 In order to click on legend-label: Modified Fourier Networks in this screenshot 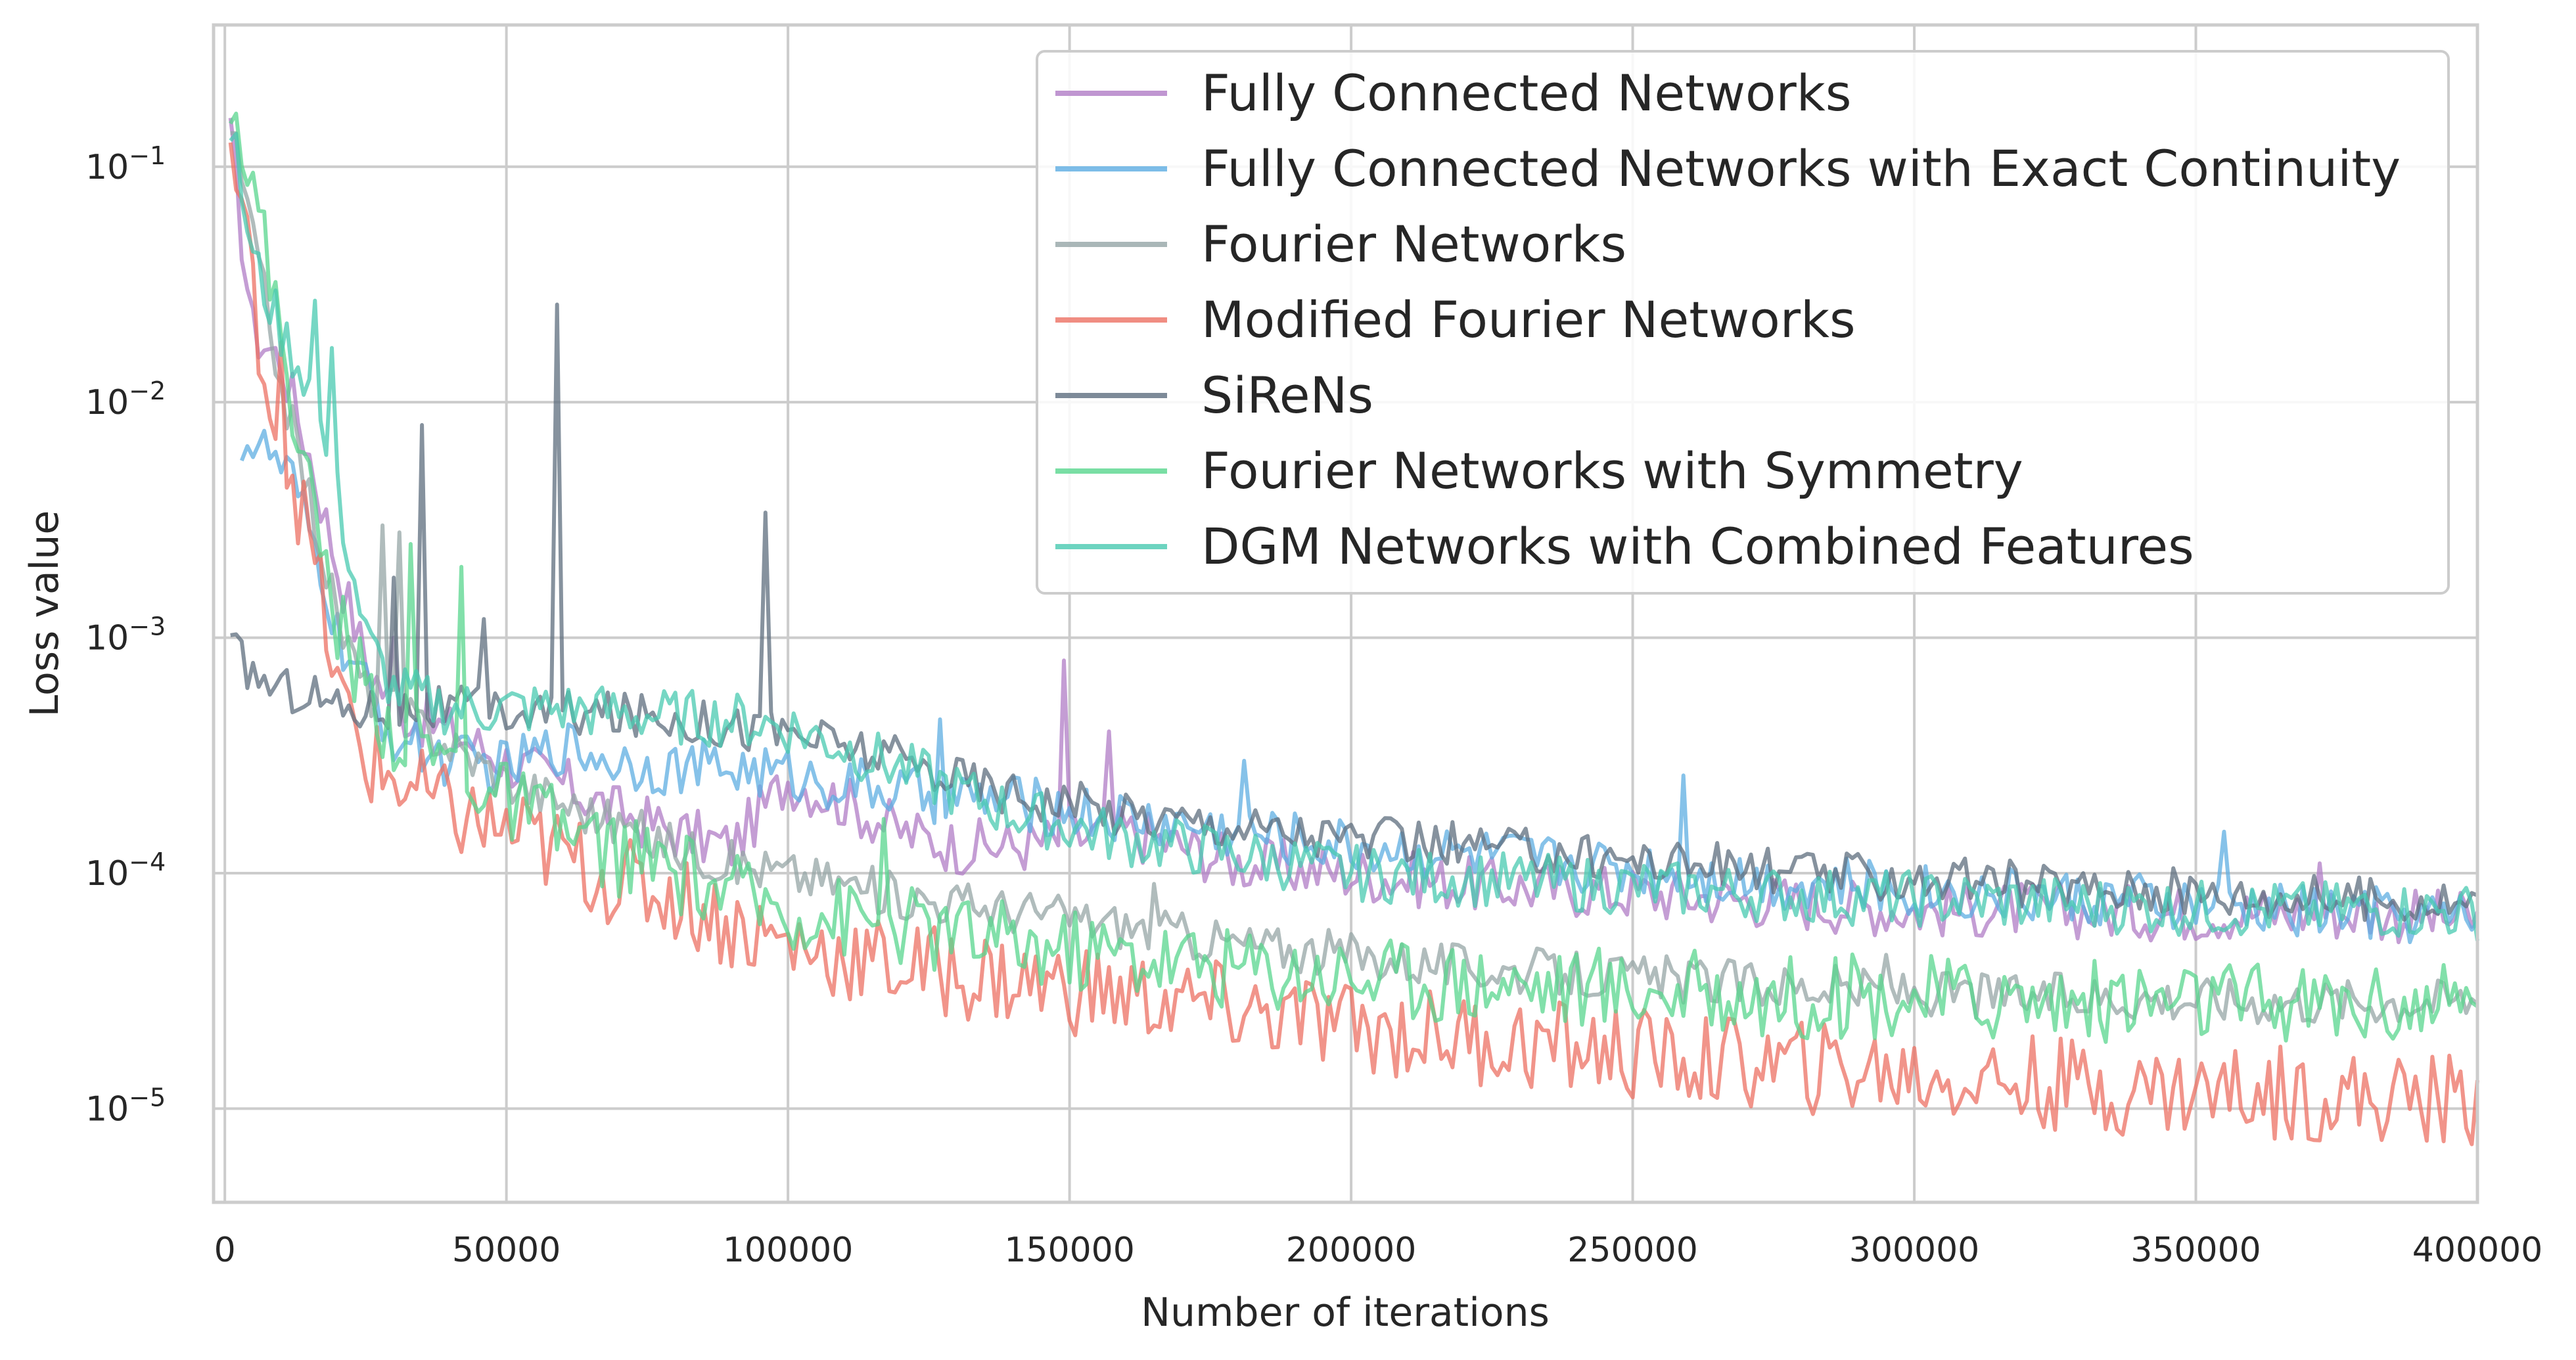, I will do `click(1529, 319)`.